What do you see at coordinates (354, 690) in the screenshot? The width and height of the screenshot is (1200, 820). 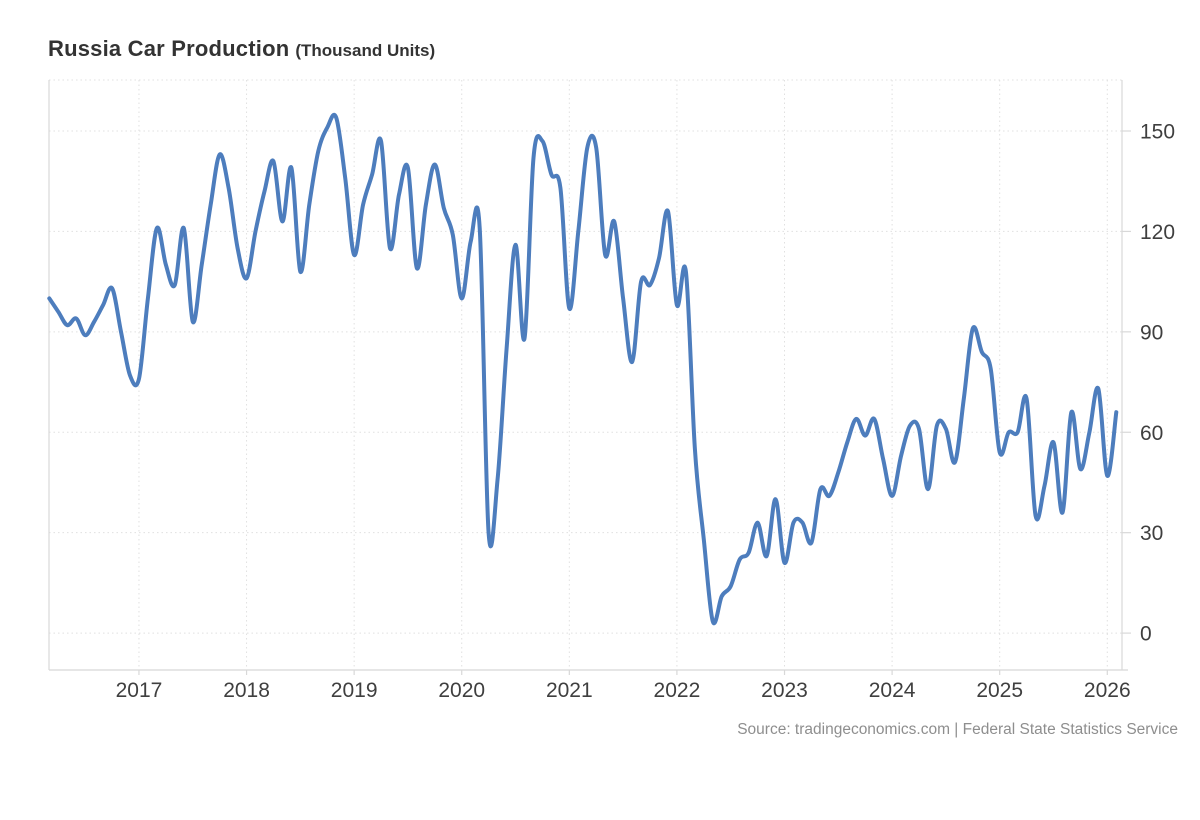 I see `x-tick-label: 2019` at bounding box center [354, 690].